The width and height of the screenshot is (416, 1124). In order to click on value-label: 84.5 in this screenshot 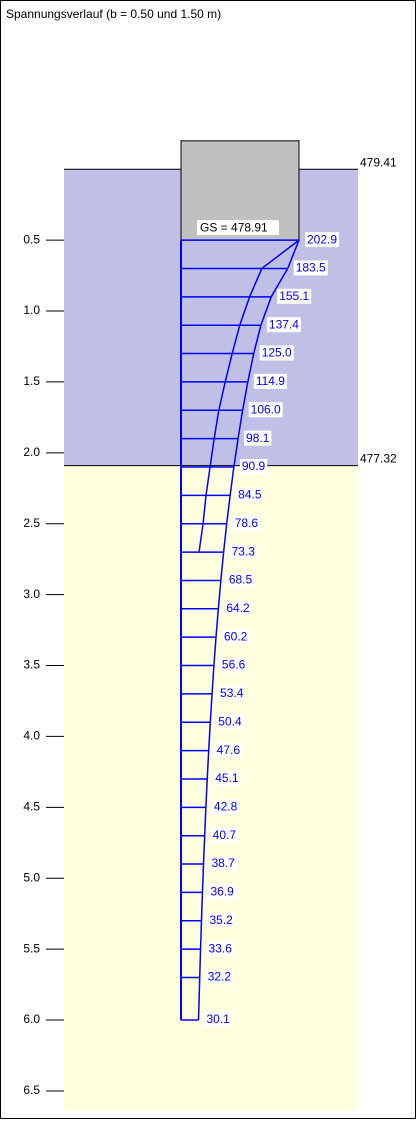, I will do `click(250, 495)`.